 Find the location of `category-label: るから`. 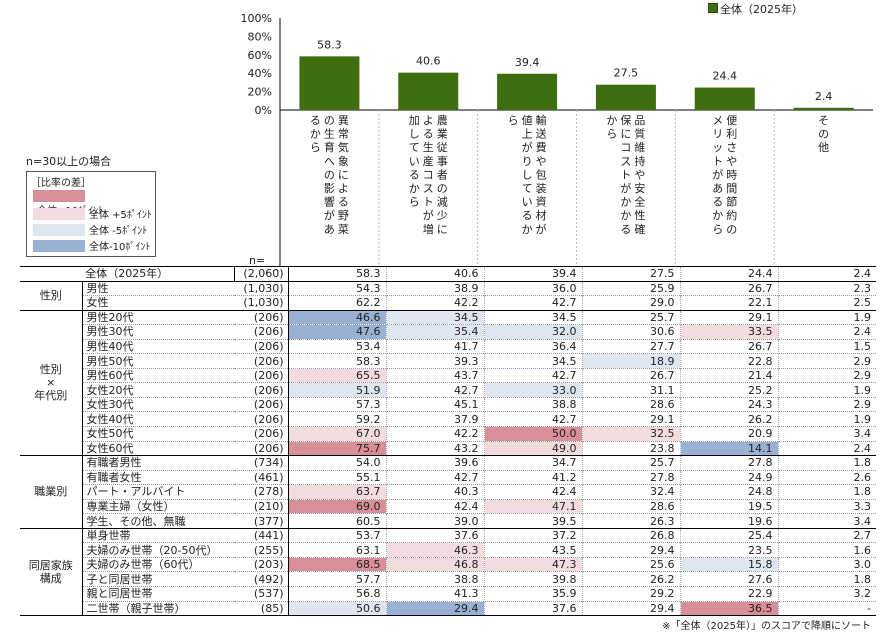

category-label: るから is located at coordinates (315, 134).